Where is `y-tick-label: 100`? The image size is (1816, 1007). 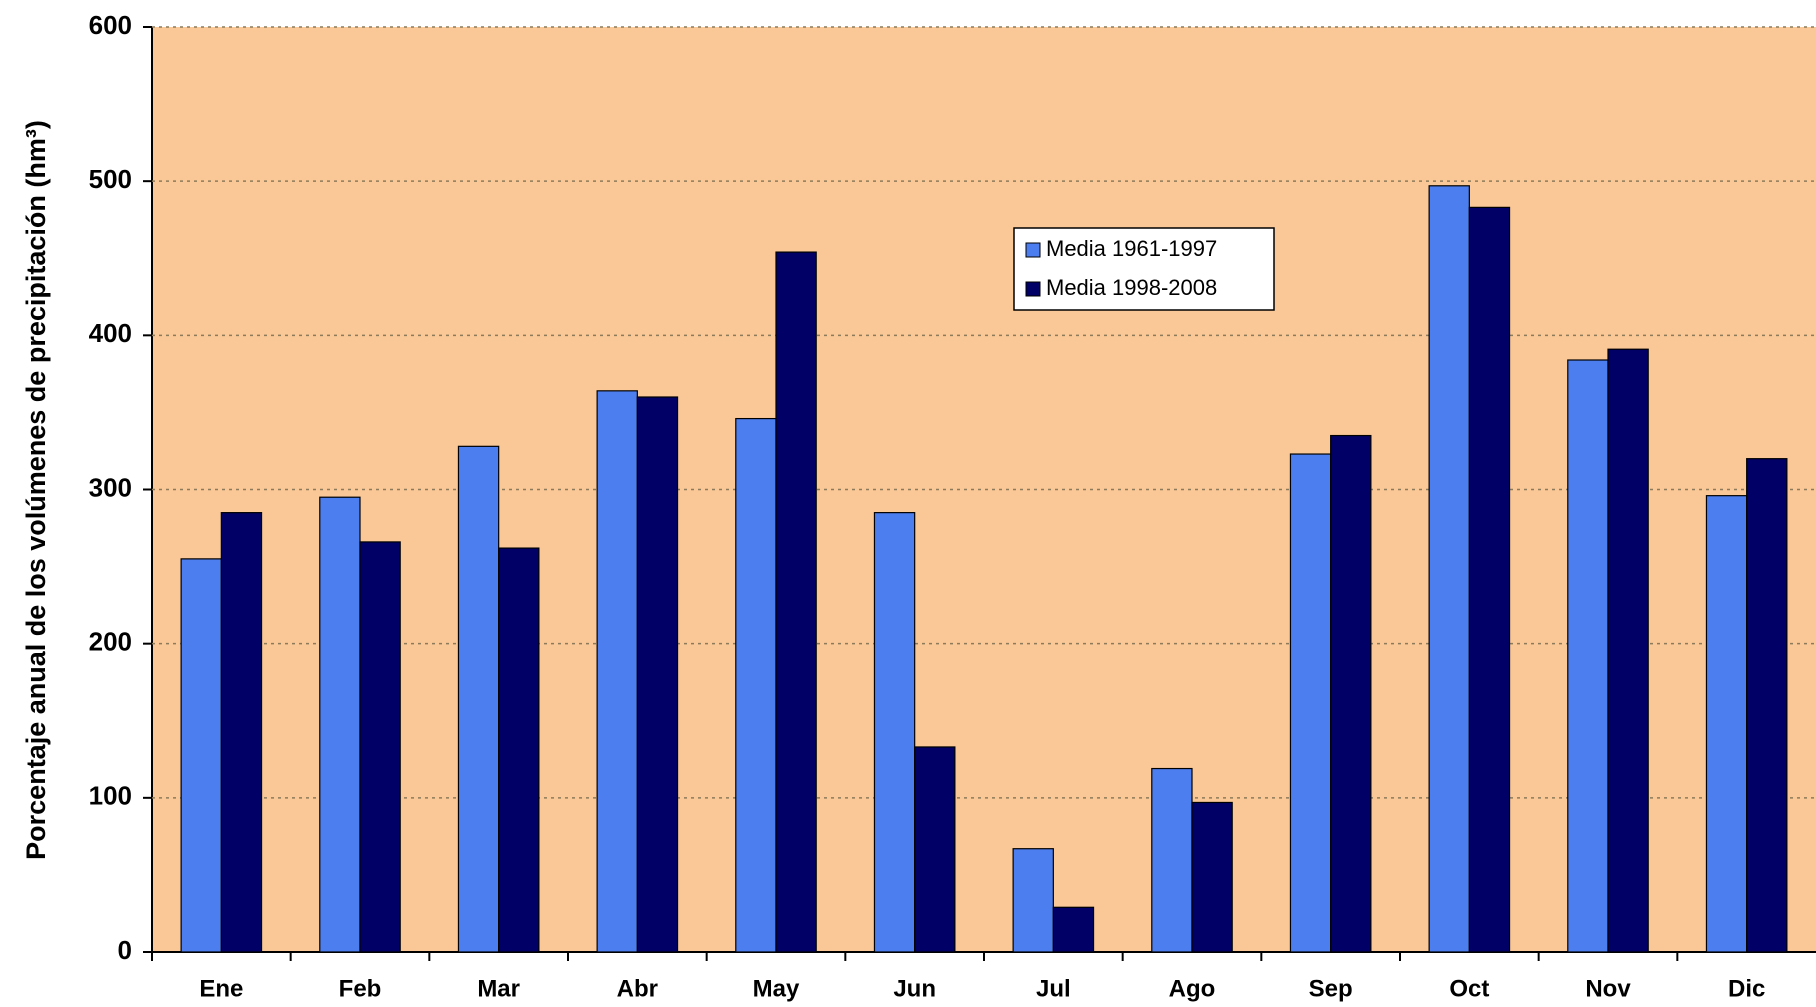 y-tick-label: 100 is located at coordinates (110, 796).